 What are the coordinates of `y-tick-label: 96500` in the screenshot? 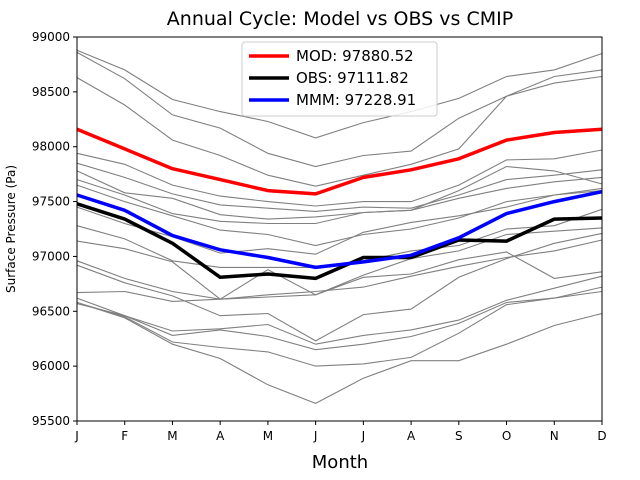 It's located at (51, 311).